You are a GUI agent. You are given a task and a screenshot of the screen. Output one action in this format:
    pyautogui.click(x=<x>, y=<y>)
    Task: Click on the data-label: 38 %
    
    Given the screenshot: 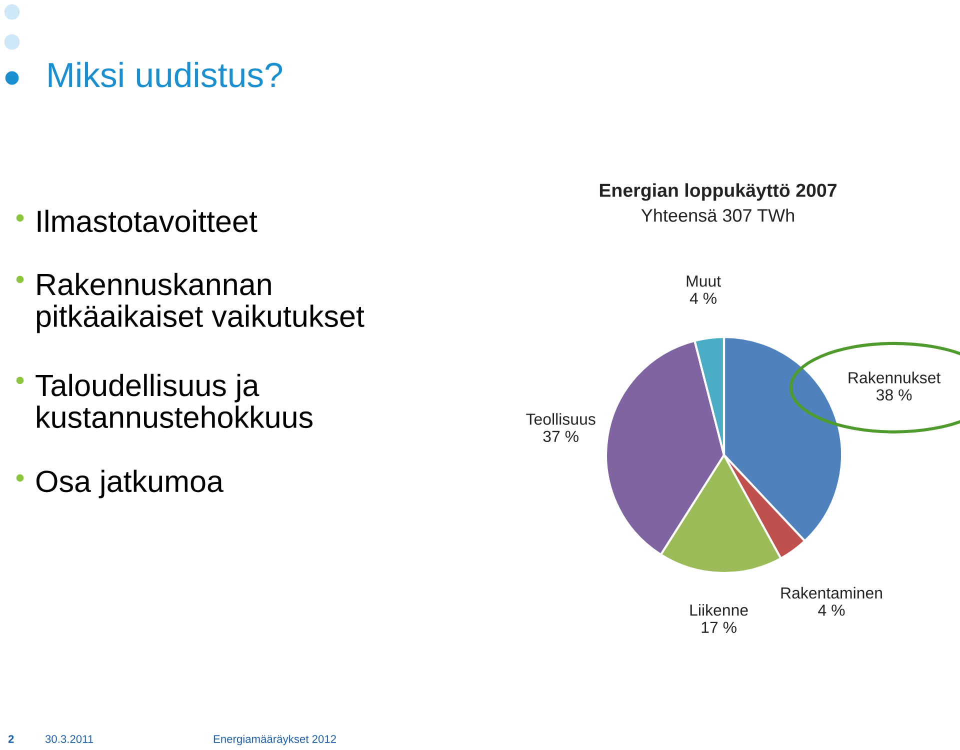 What is the action you would take?
    pyautogui.click(x=894, y=395)
    